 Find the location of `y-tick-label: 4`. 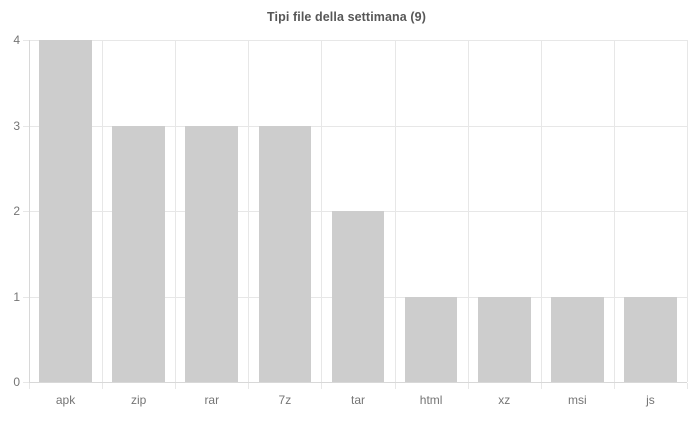

y-tick-label: 4 is located at coordinates (16, 40).